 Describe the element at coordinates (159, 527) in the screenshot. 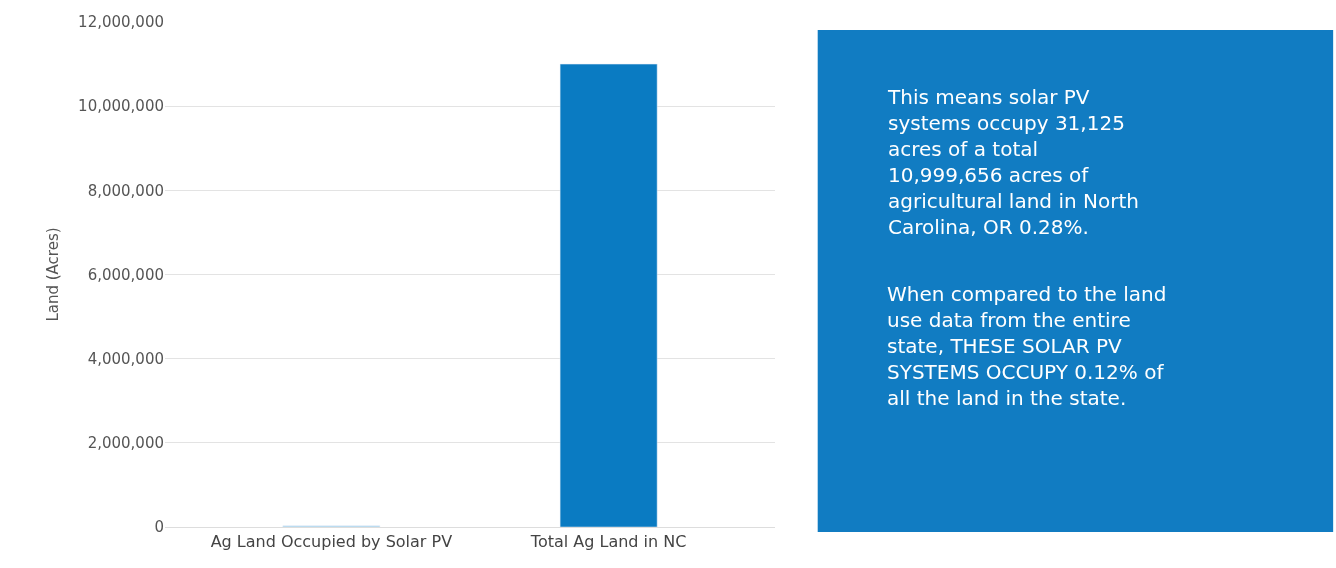

I see `y-tick-label: 0` at that location.